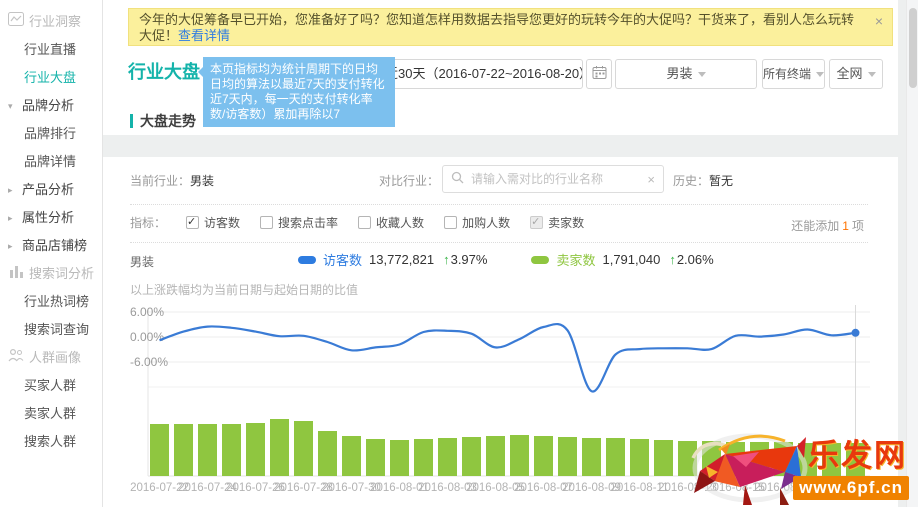  What do you see at coordinates (51, 22) in the screenshot?
I see `sidebar-section-0: 行业洞察` at bounding box center [51, 22].